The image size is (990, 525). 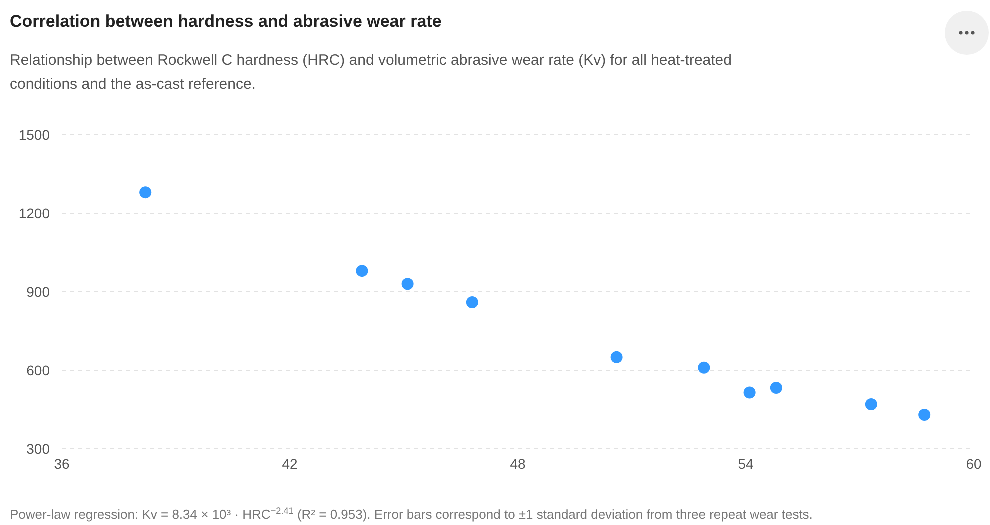 What do you see at coordinates (226, 21) in the screenshot?
I see `chart-title: Correlation between hardness and abrasive wear rate` at bounding box center [226, 21].